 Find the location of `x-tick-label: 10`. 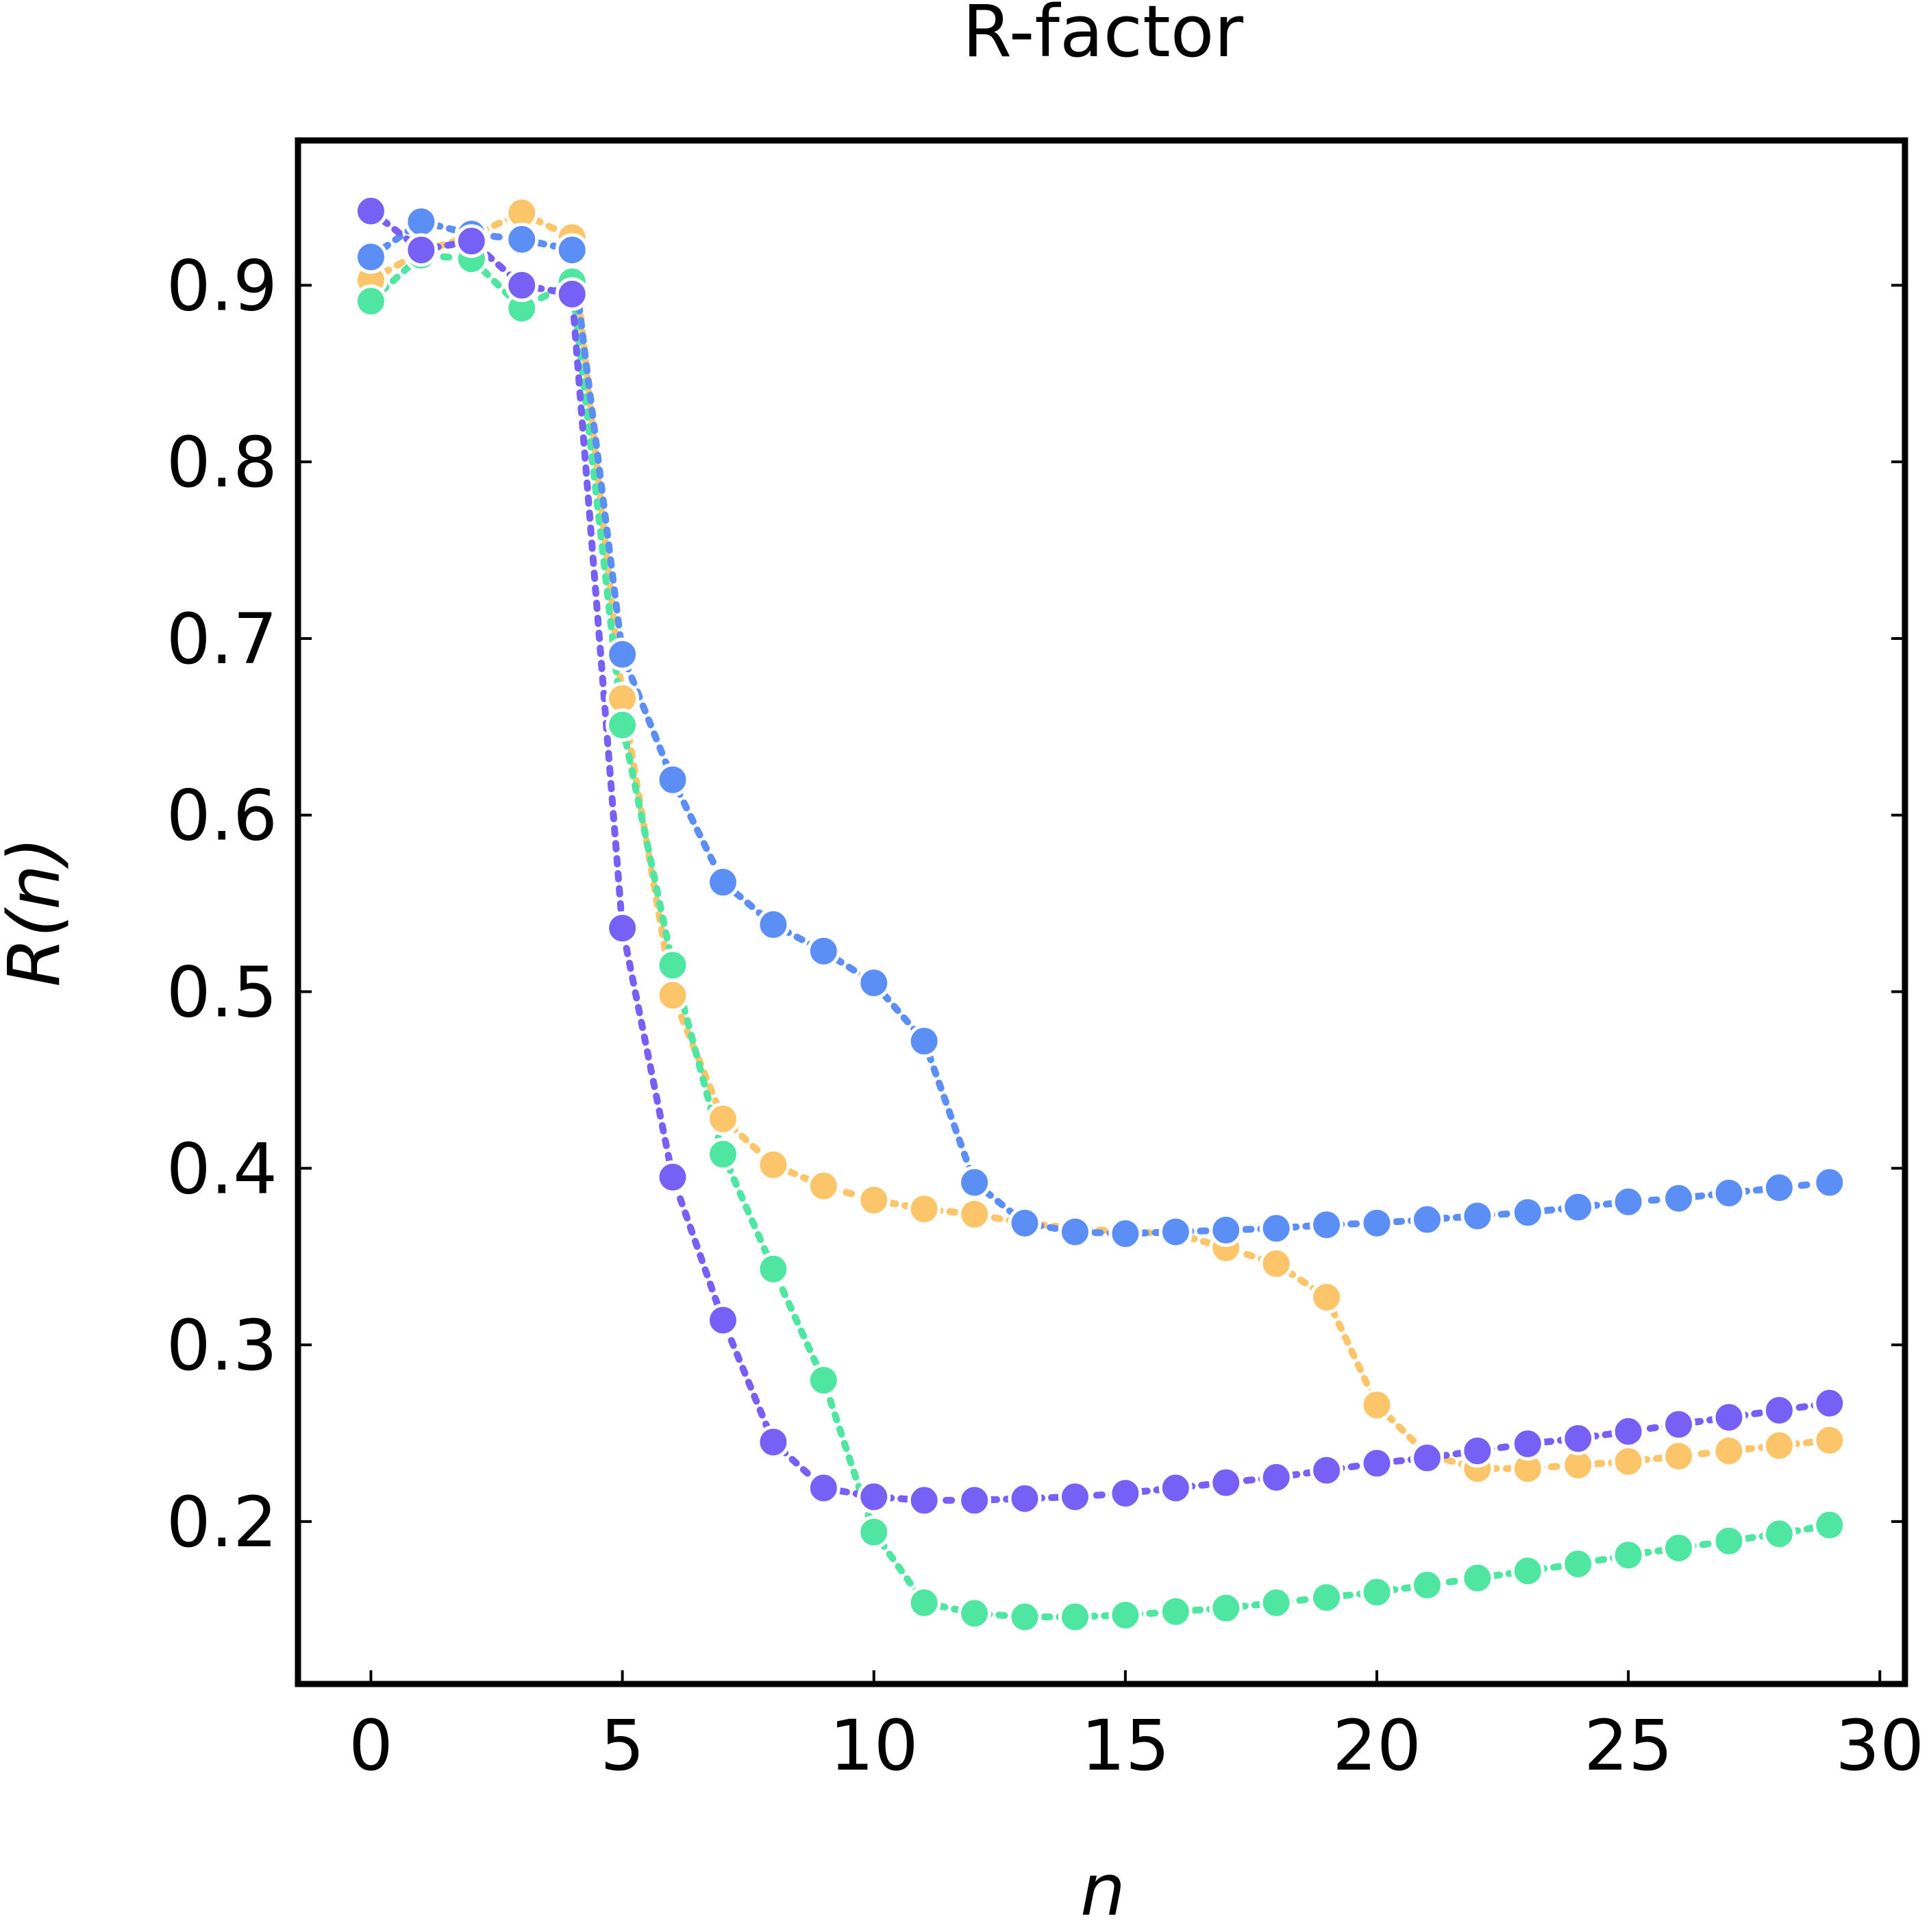

x-tick-label: 10 is located at coordinates (874, 1746).